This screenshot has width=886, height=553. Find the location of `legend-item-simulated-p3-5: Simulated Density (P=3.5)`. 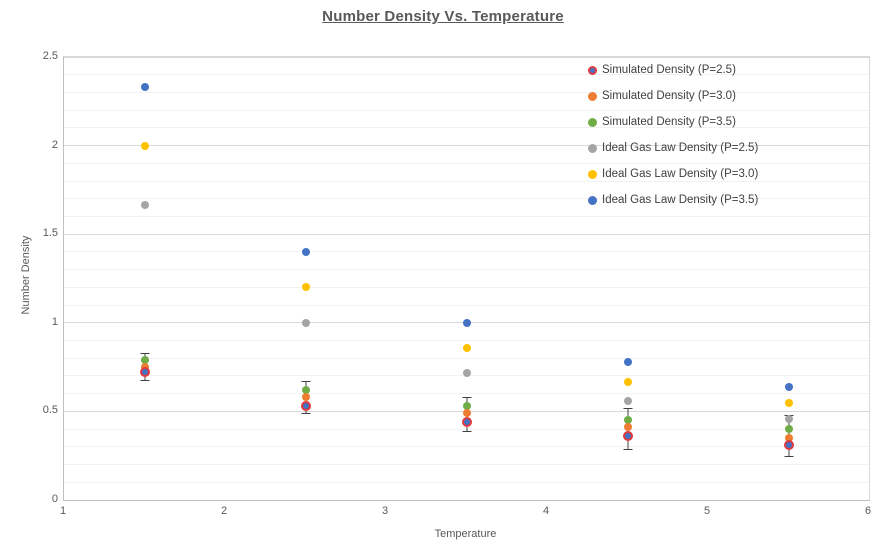

legend-item-simulated-p3-5: Simulated Density (P=3.5) is located at coordinates (673, 122).